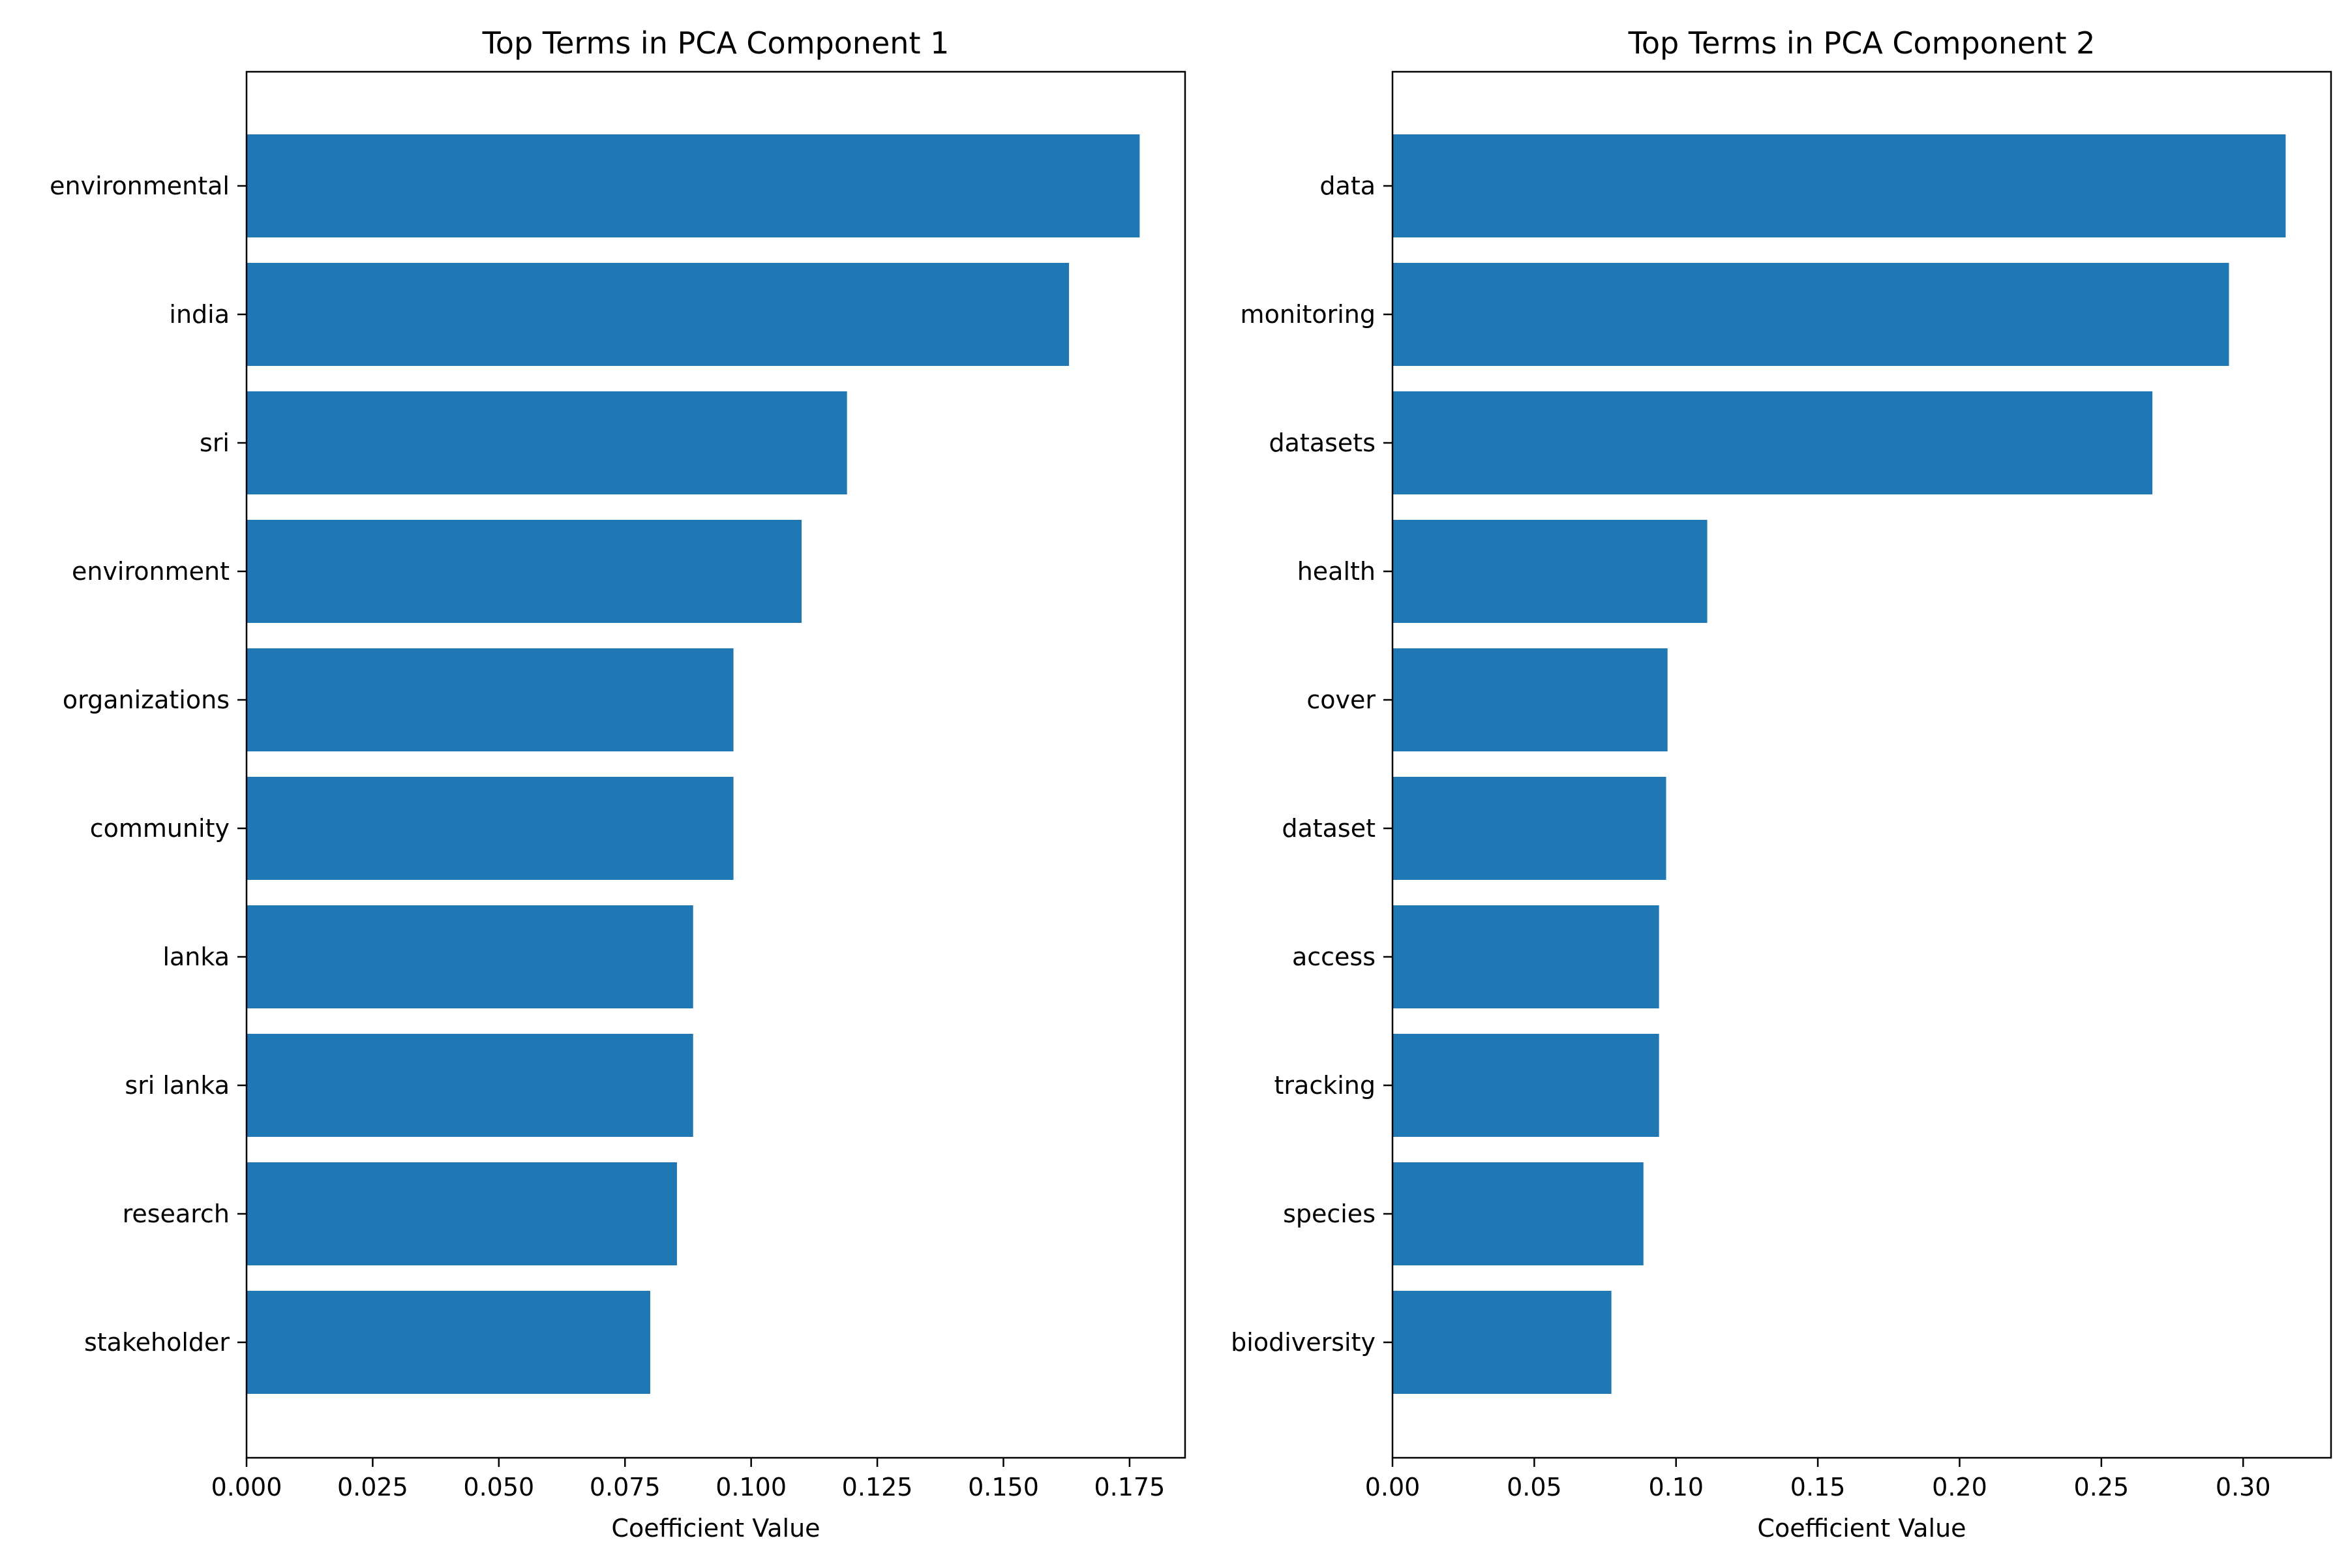 This screenshot has height=1568, width=2348. What do you see at coordinates (751, 1487) in the screenshot?
I see `chart-1-xtick-label-5: 0.100` at bounding box center [751, 1487].